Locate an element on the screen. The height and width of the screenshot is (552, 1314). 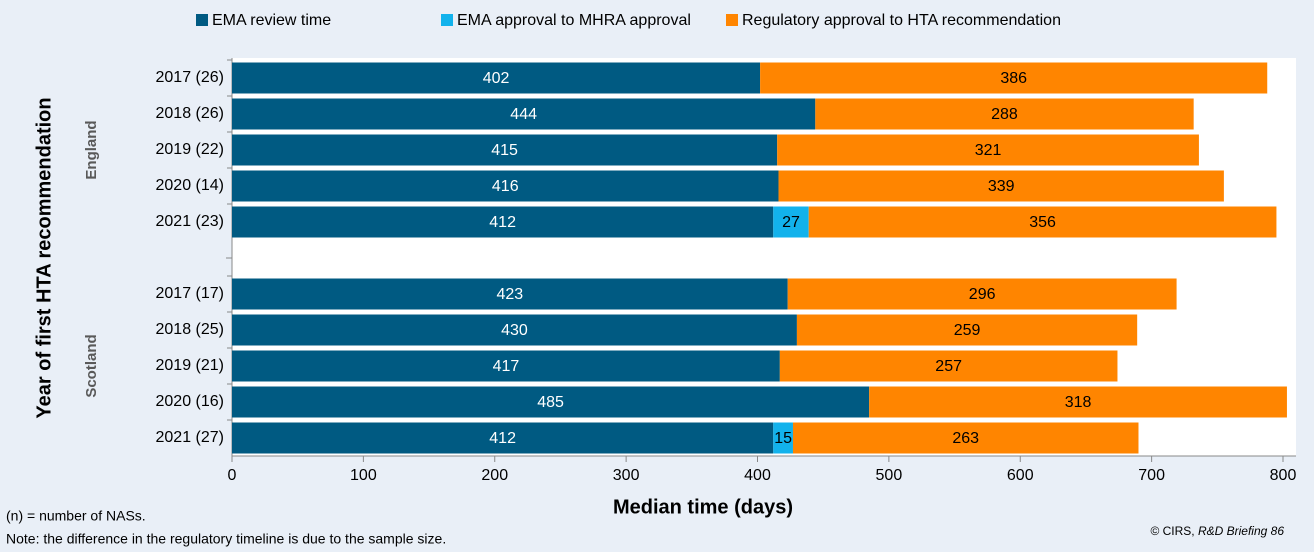
data-label: 386 is located at coordinates (1013, 78).